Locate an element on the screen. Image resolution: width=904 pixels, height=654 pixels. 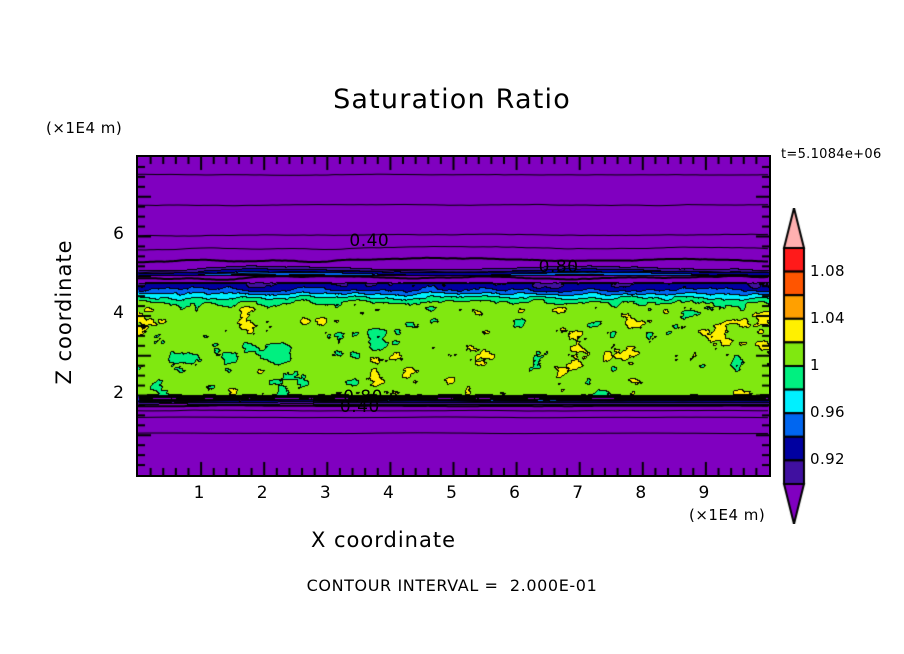
x-tick-label: 3 is located at coordinates (325, 493).